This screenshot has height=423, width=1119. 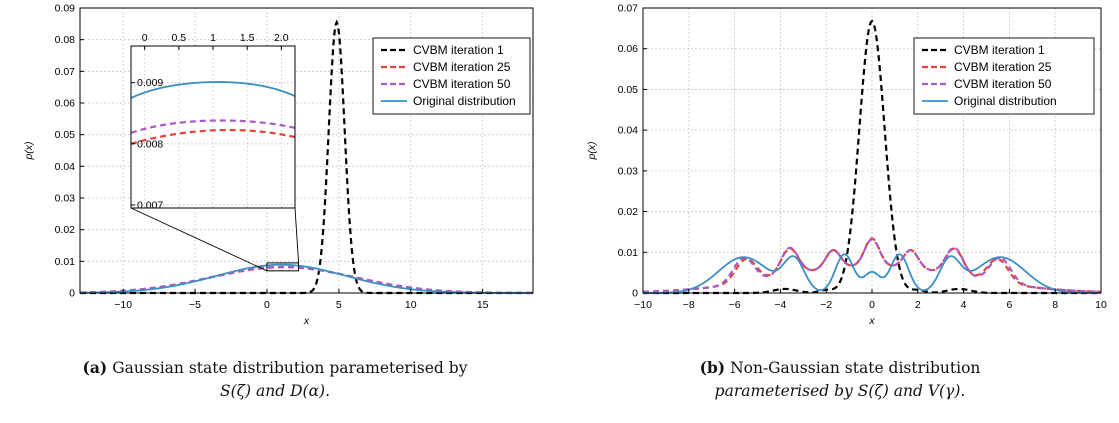 What do you see at coordinates (712, 367) in the screenshot?
I see `caption-b-label: (b)` at bounding box center [712, 367].